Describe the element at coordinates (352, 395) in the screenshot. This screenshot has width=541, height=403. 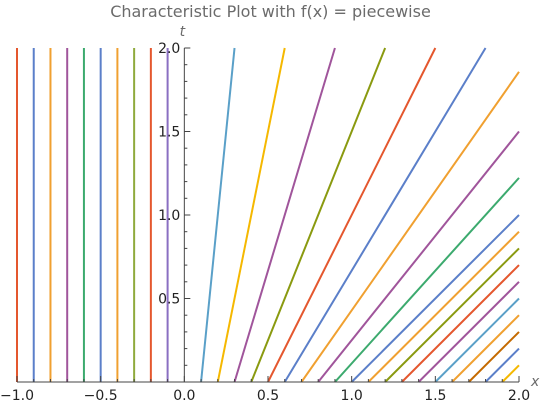
I see `x-tick-label: 1.0` at that location.